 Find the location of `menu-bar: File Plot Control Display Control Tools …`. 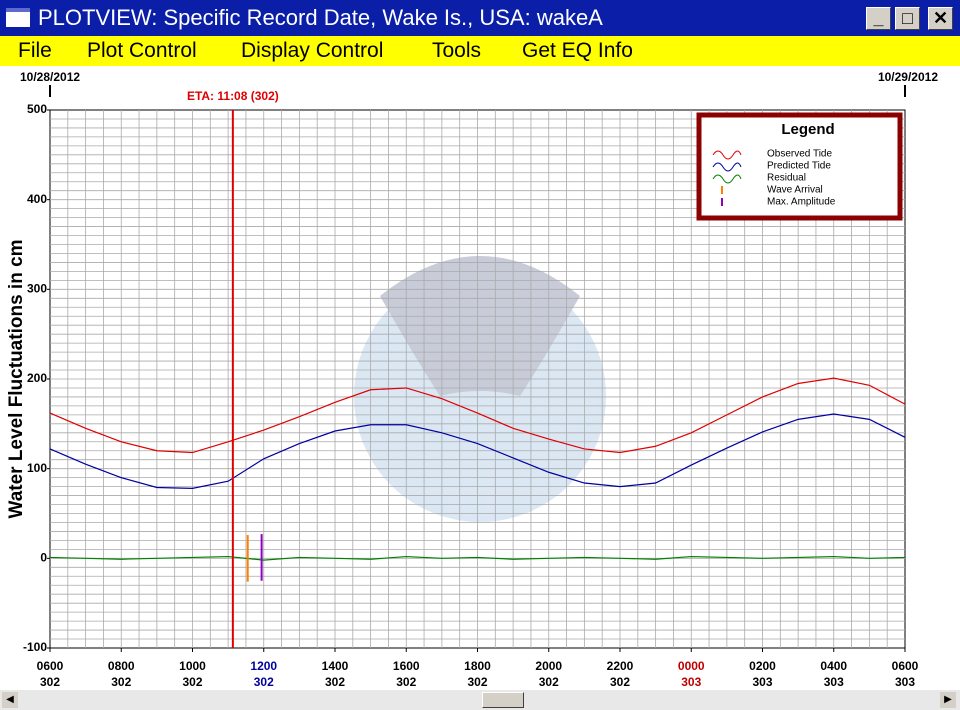

menu-bar: File Plot Control Display Control Tools … is located at coordinates (480, 51).